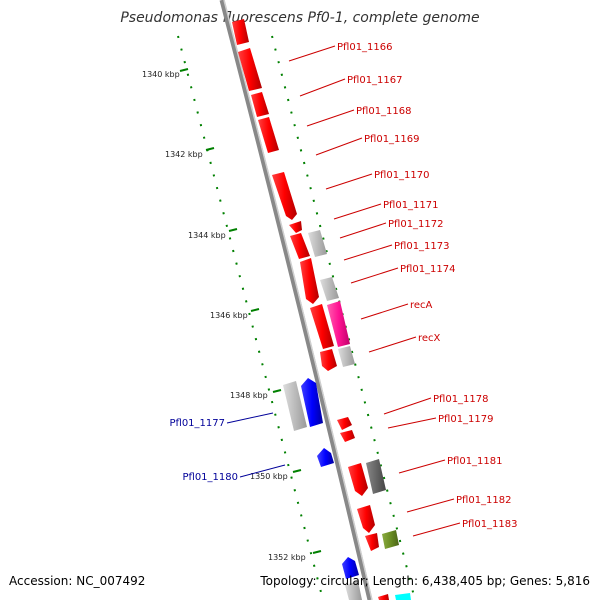  I want to click on gene-label-forward: Pfl01_1173, so click(422, 246).